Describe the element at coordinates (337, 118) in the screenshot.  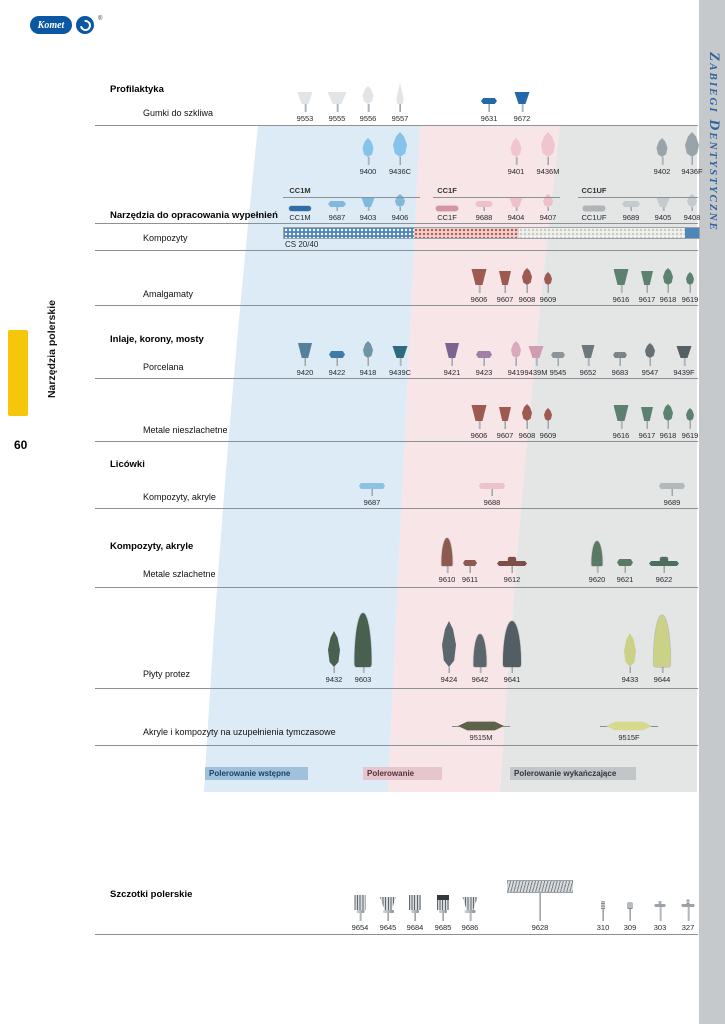
I see `product-number: 9555` at that location.